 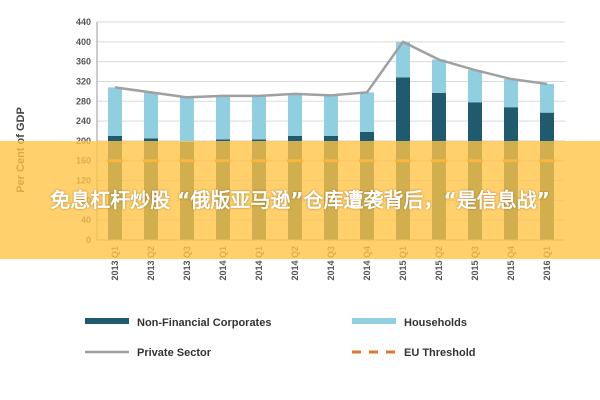 I want to click on legend-label-non-financial-corporates: Non-Financial Corporates, so click(x=204, y=323).